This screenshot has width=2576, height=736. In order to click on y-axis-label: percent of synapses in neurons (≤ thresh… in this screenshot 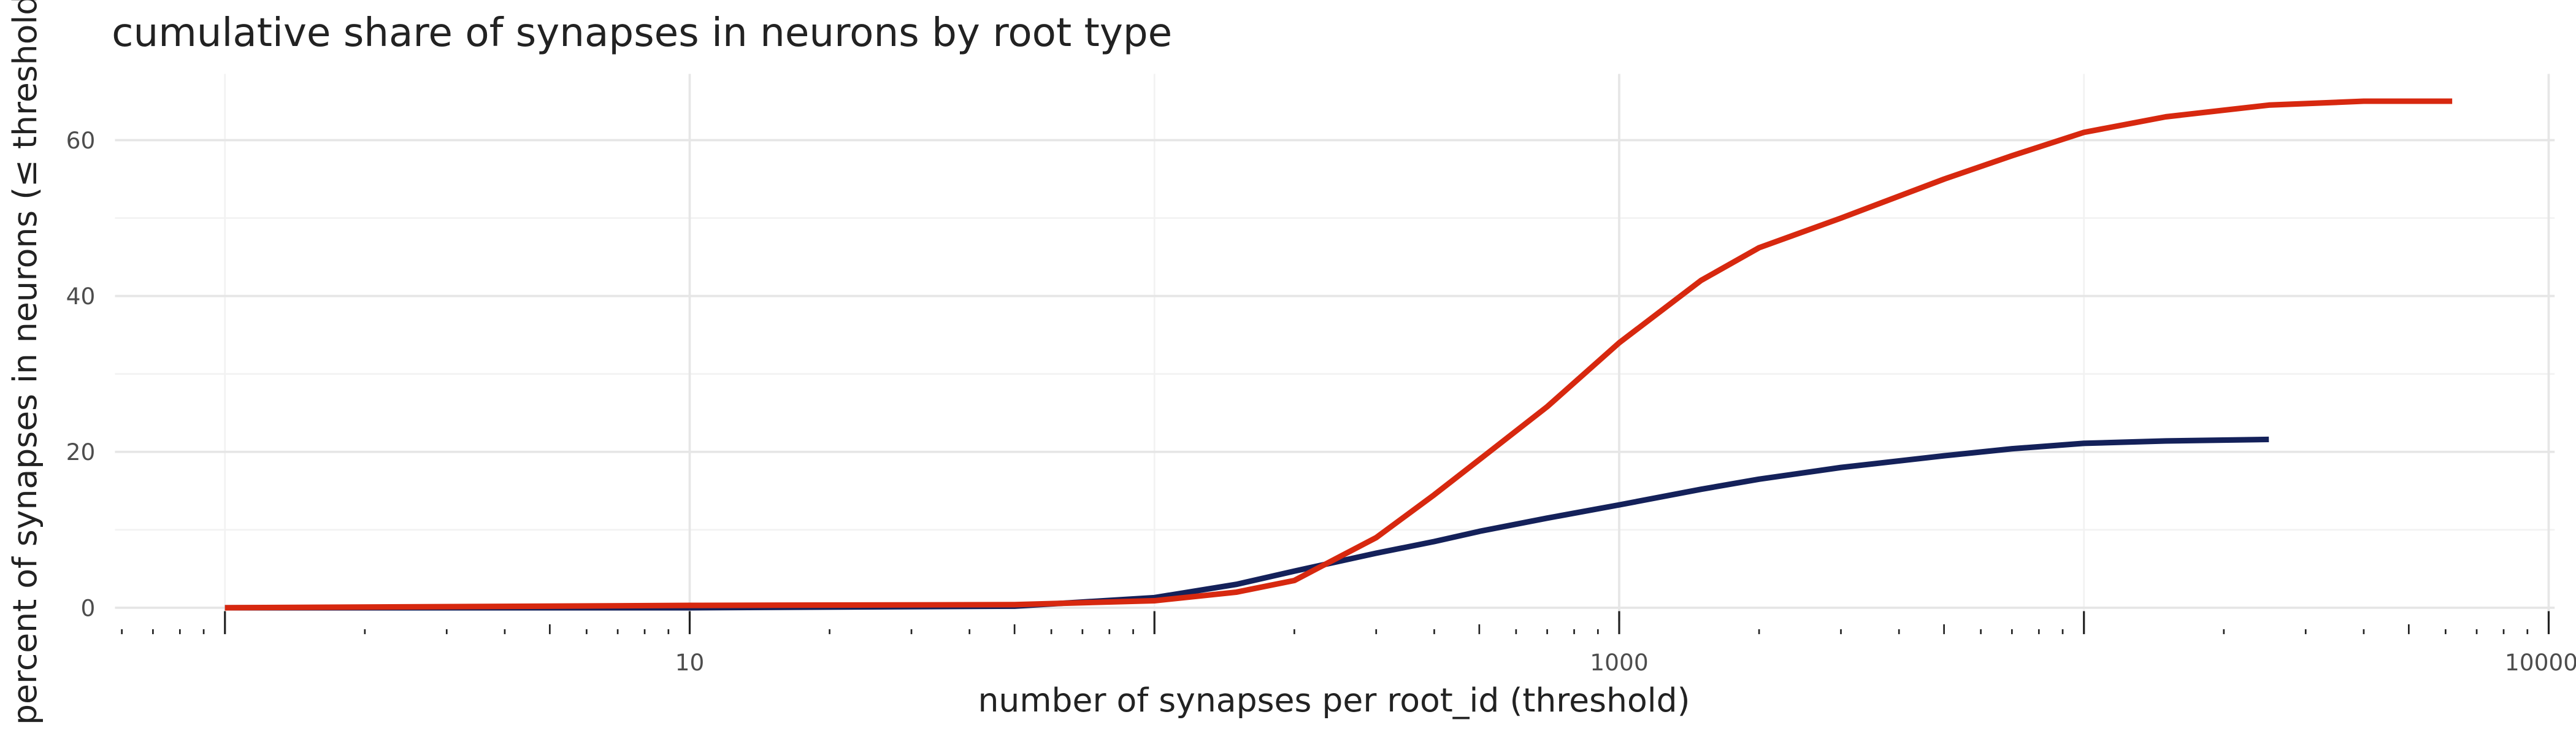, I will do `click(25, 362)`.